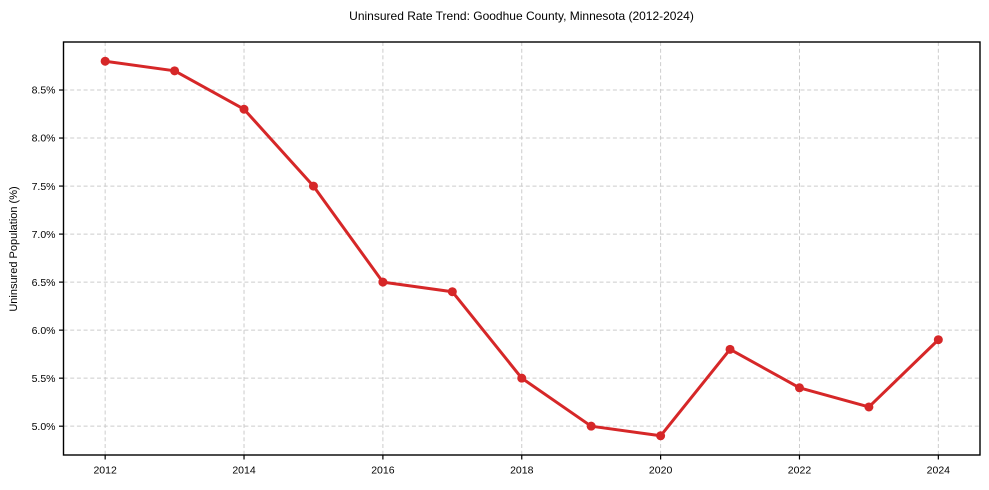 The image size is (989, 490). Describe the element at coordinates (44, 427) in the screenshot. I see `y-tick-label: 5.0%` at that location.